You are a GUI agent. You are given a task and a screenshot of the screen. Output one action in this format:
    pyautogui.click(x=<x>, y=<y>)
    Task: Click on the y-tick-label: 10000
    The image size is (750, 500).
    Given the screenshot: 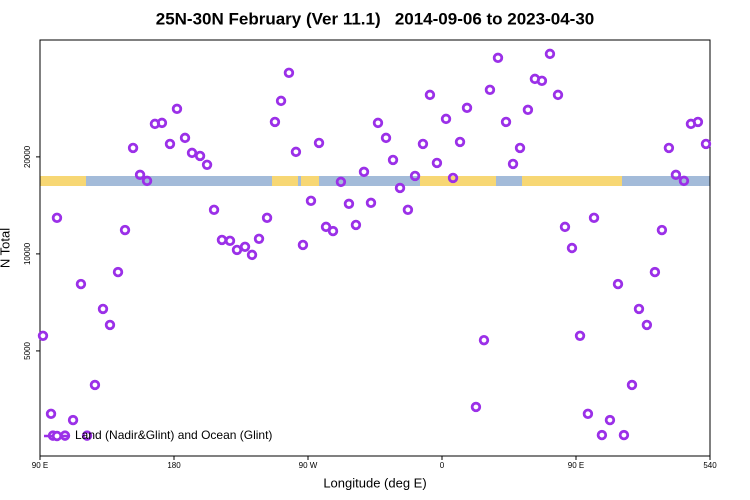 What is the action you would take?
    pyautogui.click(x=27, y=253)
    